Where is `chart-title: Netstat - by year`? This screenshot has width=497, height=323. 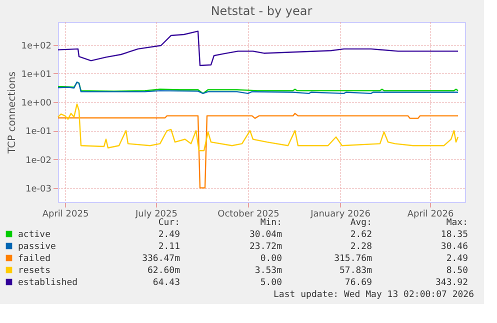 chart-title: Netstat - by year is located at coordinates (261, 11).